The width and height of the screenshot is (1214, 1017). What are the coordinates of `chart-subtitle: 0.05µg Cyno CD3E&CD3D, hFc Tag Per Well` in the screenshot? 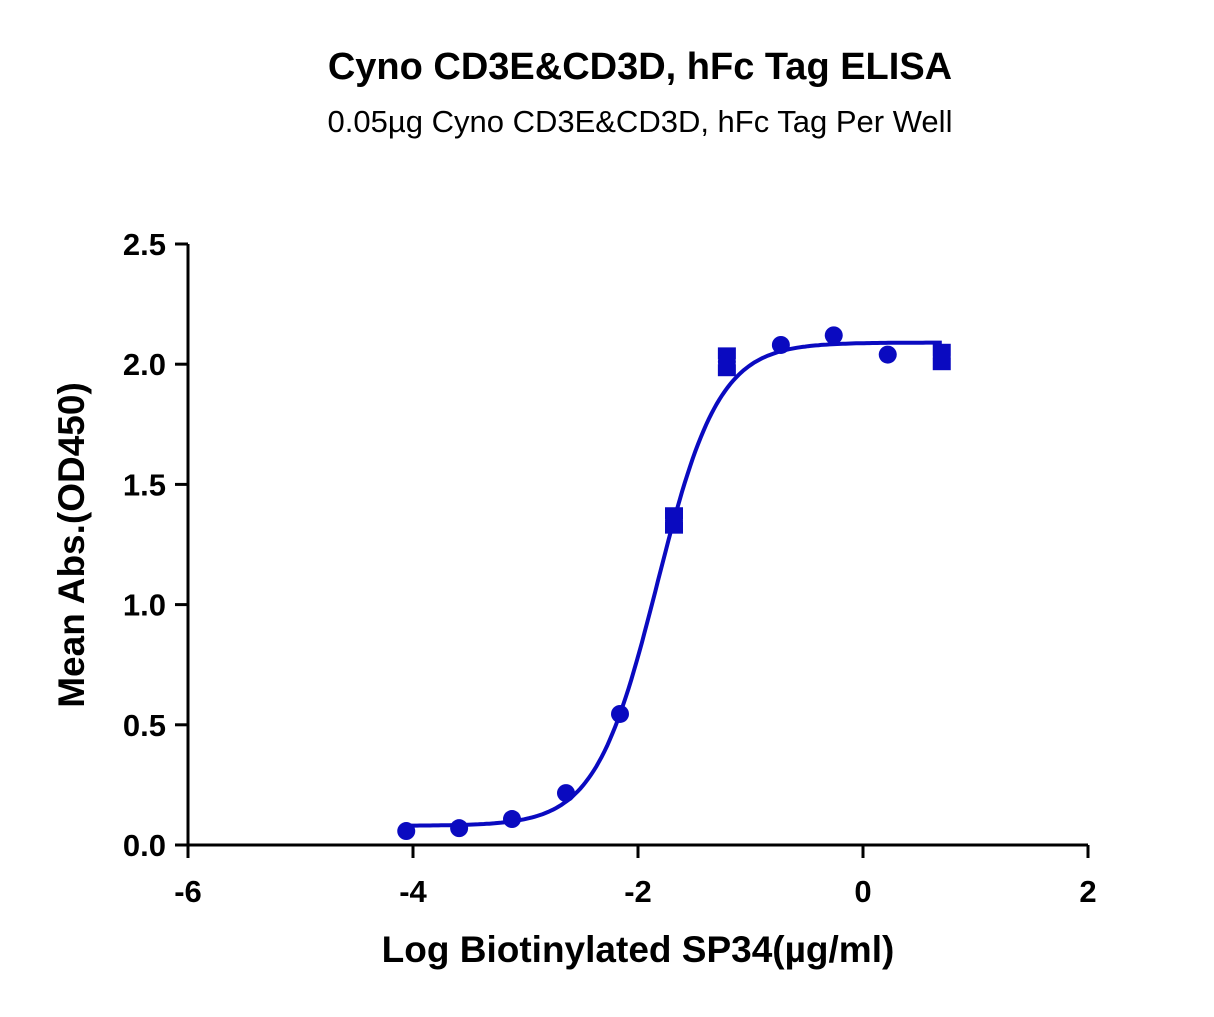 It's located at (640, 121).